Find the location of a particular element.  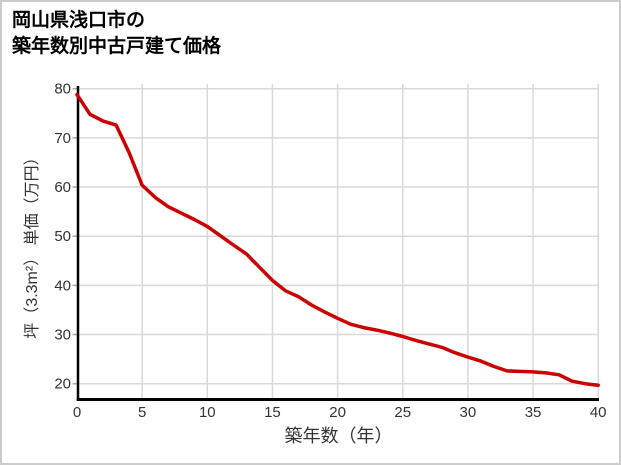

chart-title-line2: 築年数別中古戸建て価格 is located at coordinates (117, 46).